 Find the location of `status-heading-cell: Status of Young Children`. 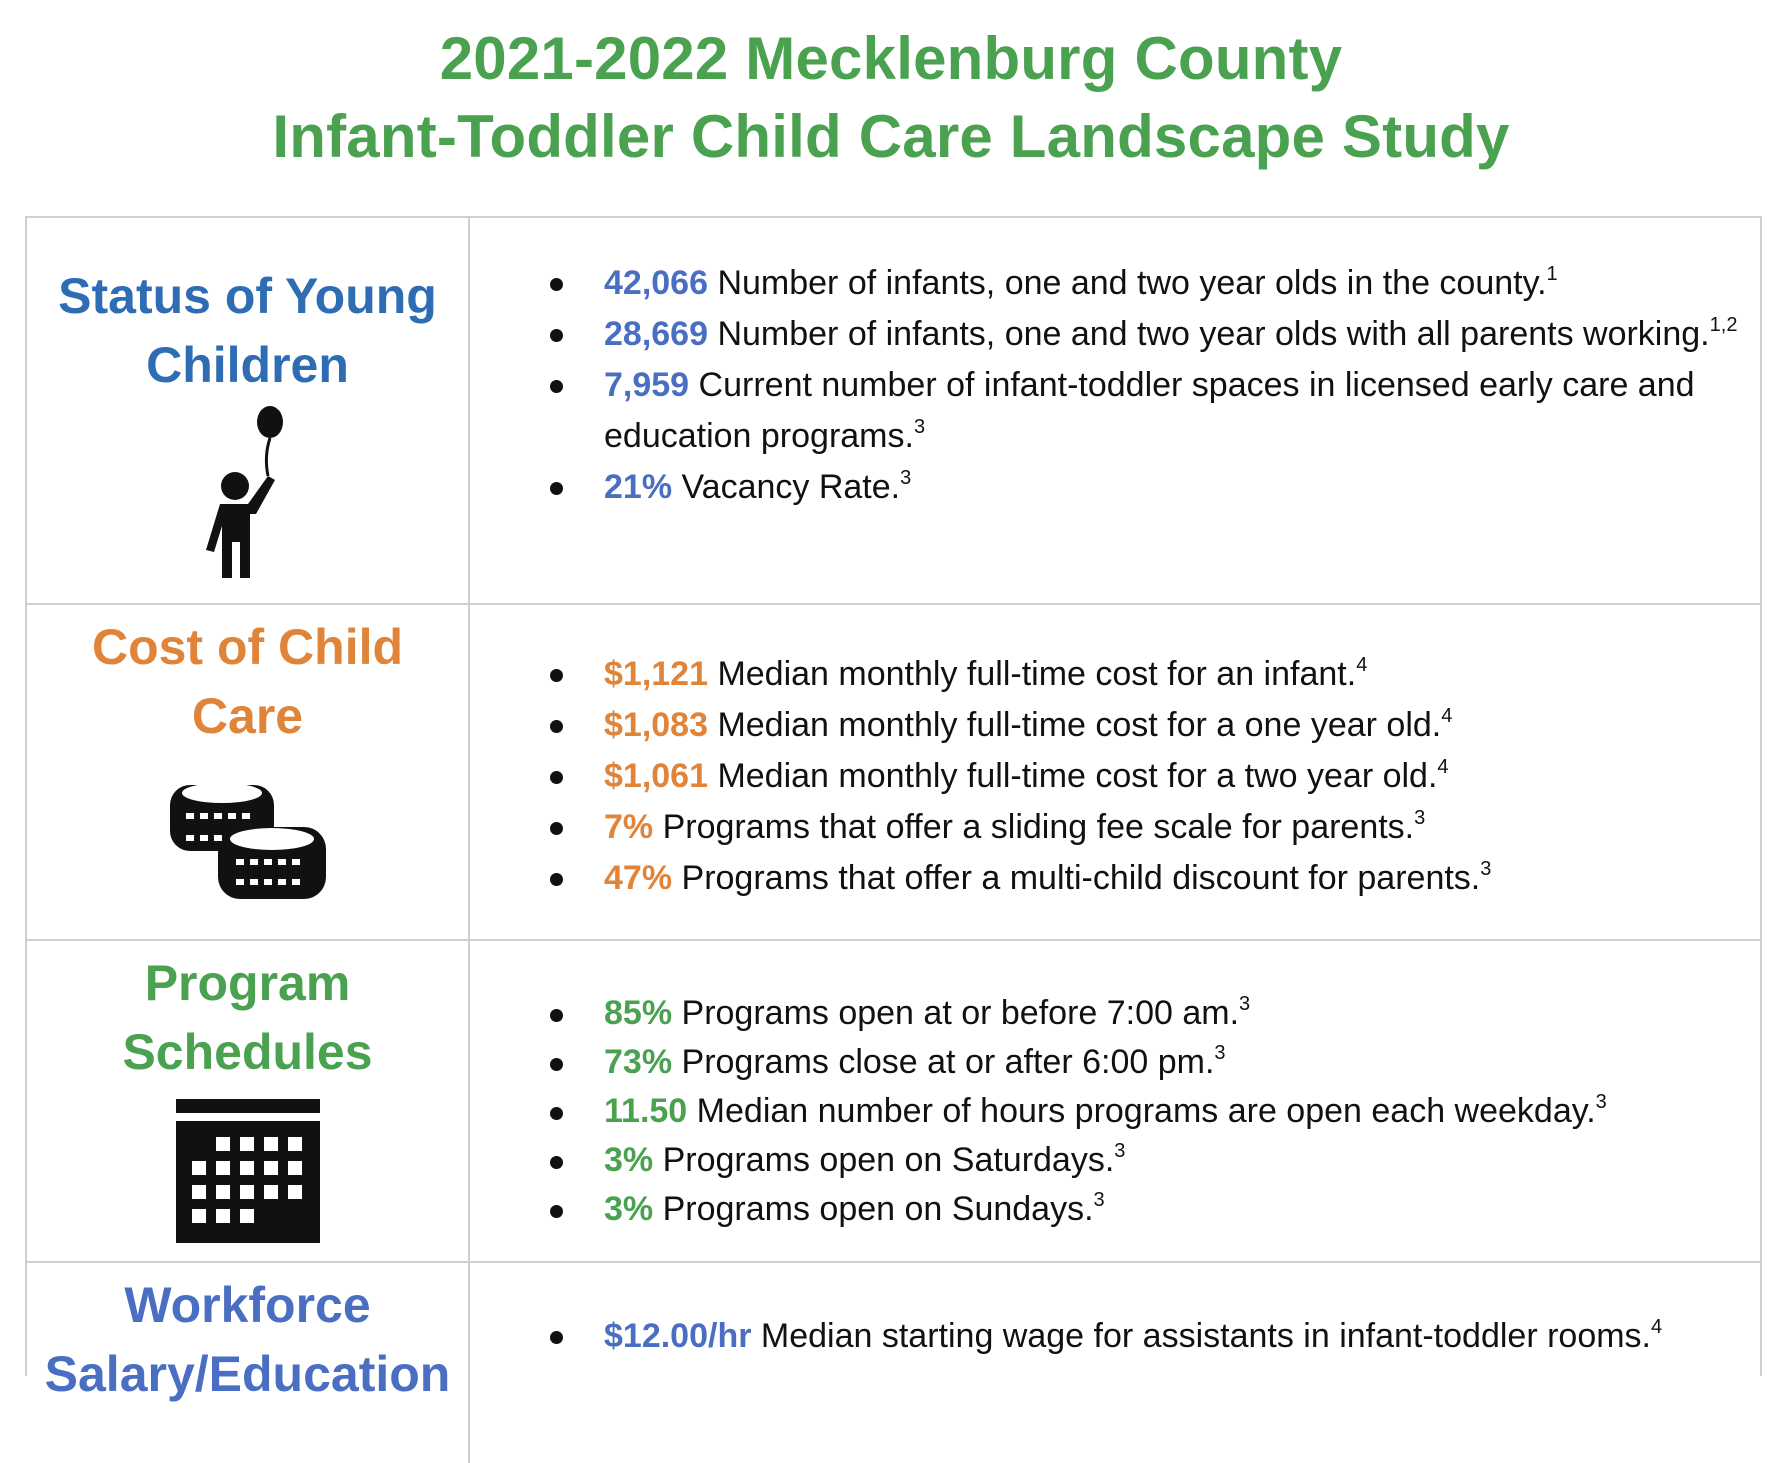

status-heading-cell: Status of Young Children is located at coordinates (248, 410).